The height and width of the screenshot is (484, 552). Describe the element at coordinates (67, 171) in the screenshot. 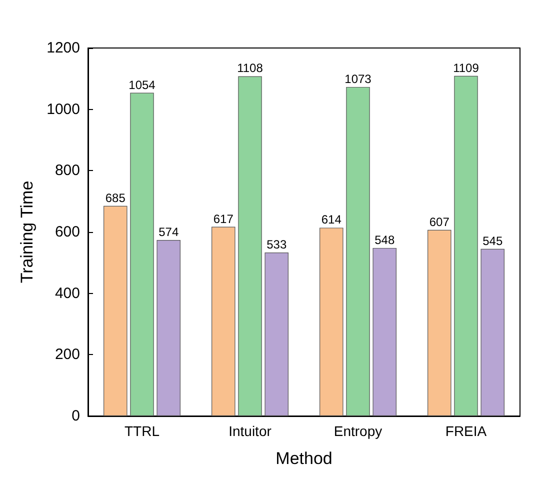

I see `y-tick-label: 800` at that location.